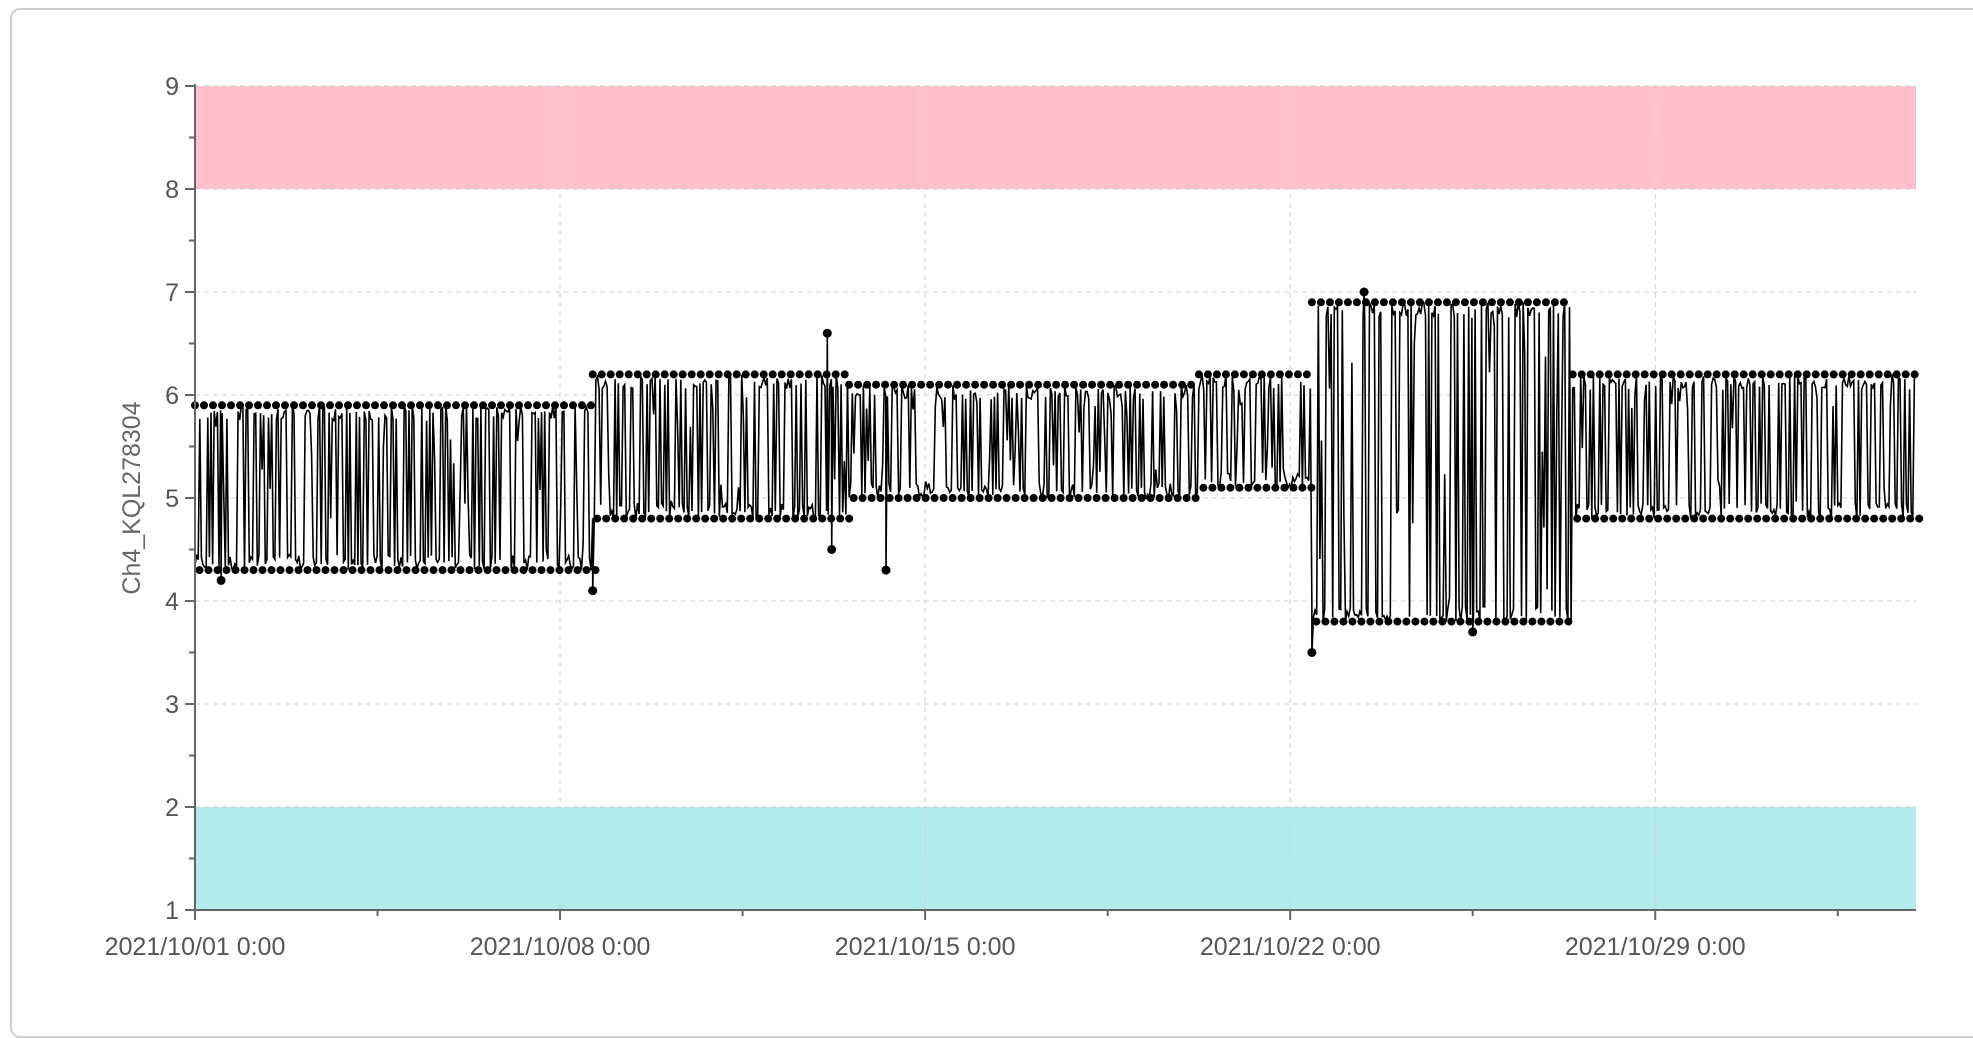  Describe the element at coordinates (1290, 947) in the screenshot. I see `x-tick-label: 2021/10/22 0:00` at that location.